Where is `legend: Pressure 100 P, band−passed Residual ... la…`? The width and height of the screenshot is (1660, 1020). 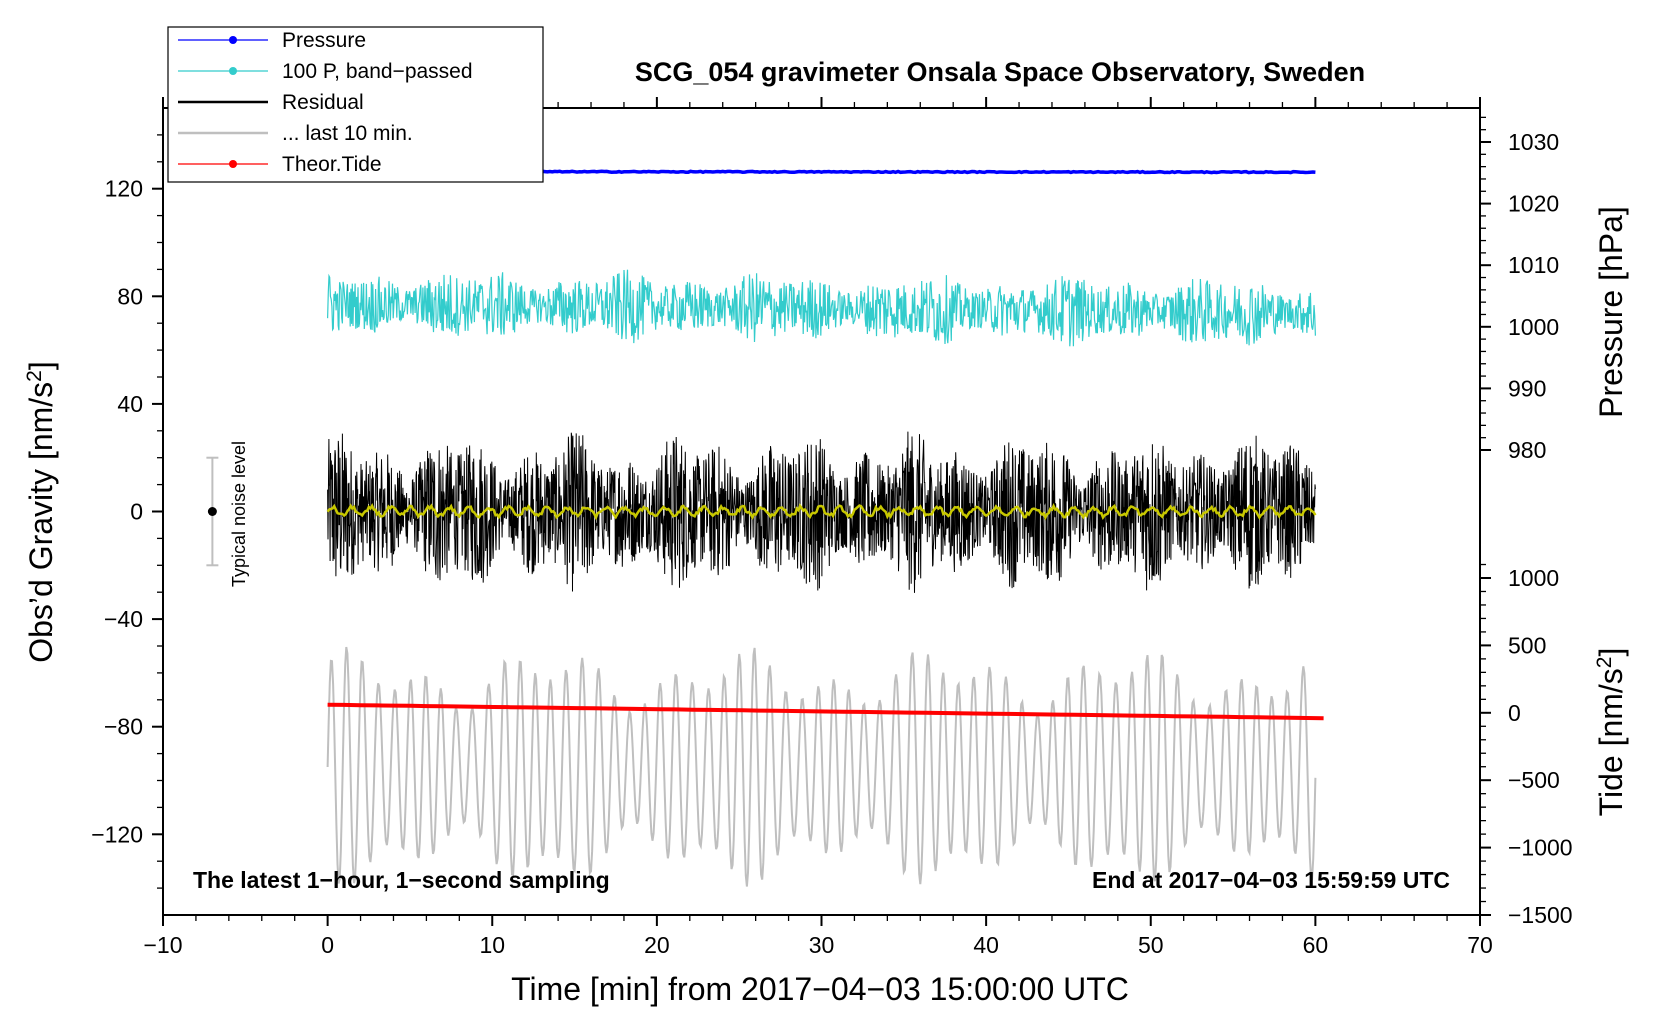
legend: Pressure 100 P, band−passed Residual ... la… is located at coordinates (355, 104).